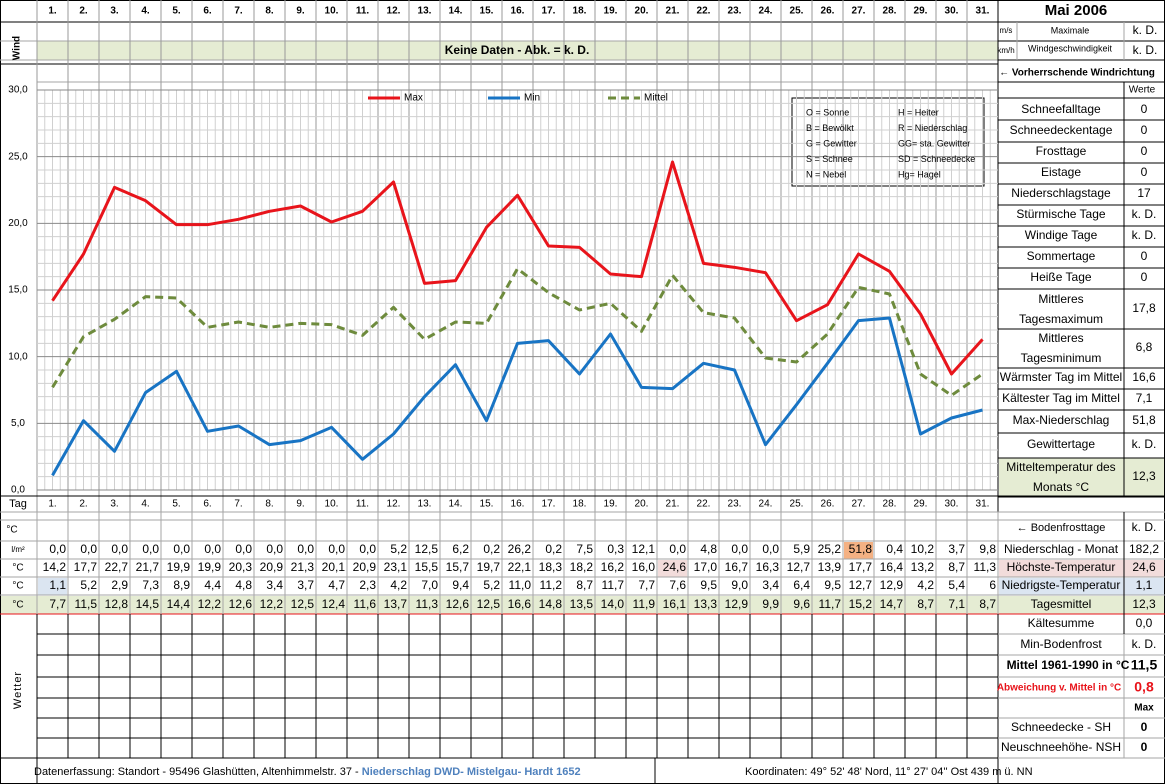 This screenshot has height=784, width=1165. I want to click on stat-label: Kältester Tag im Mittel, so click(1061, 398).